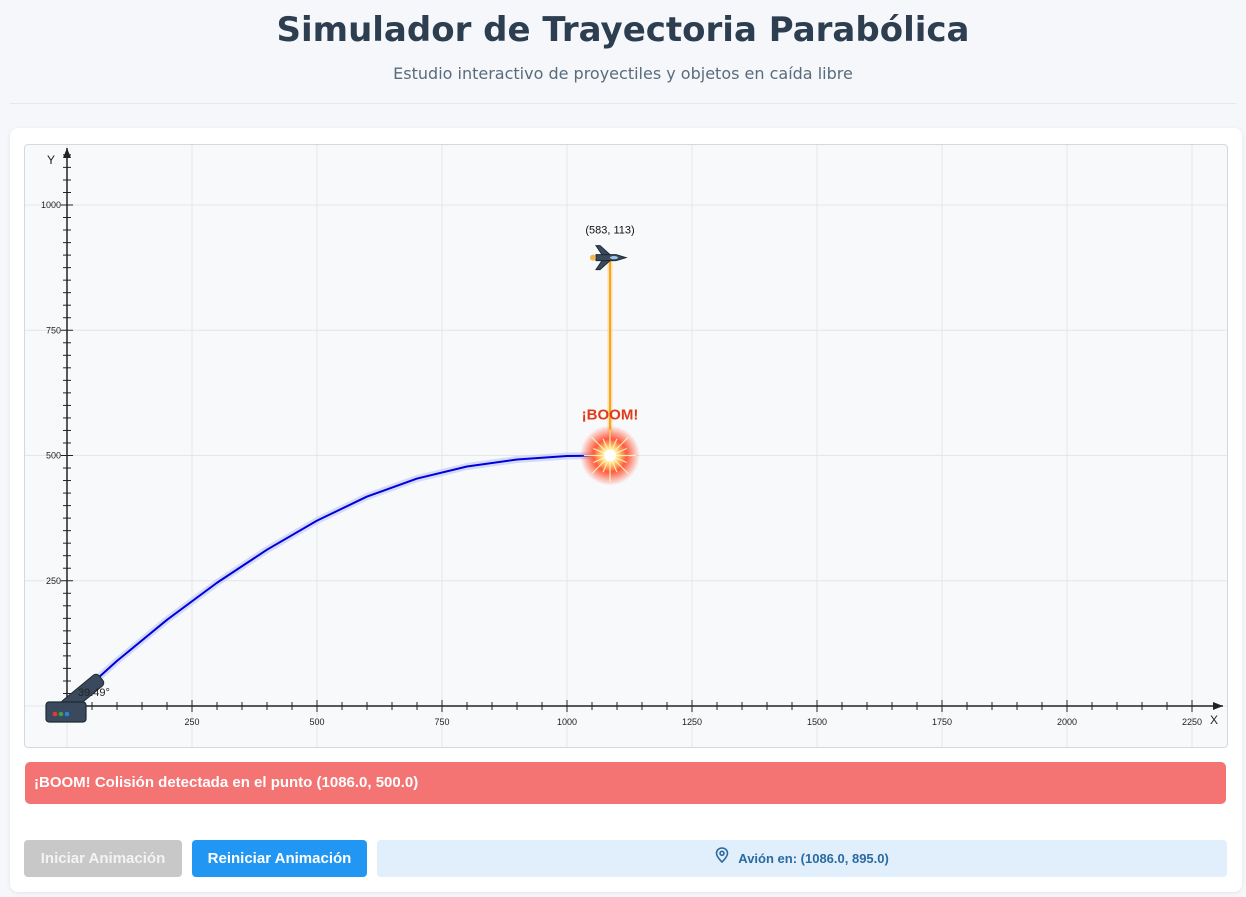  Describe the element at coordinates (338, 580) in the screenshot. I see `trajectory-line` at that location.